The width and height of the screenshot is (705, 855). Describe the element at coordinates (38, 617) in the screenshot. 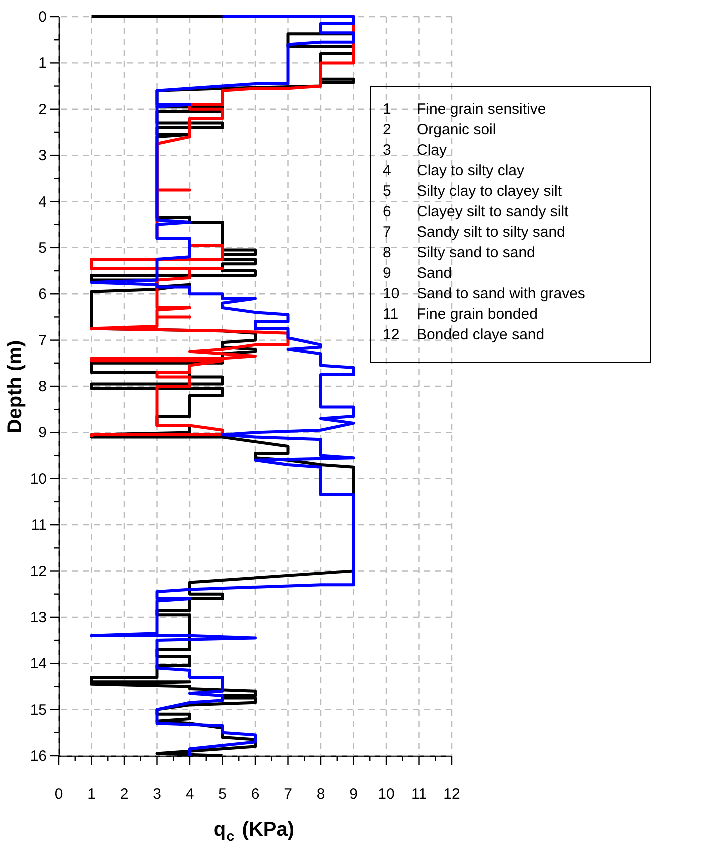

I see `y-tick-label: 13` at that location.